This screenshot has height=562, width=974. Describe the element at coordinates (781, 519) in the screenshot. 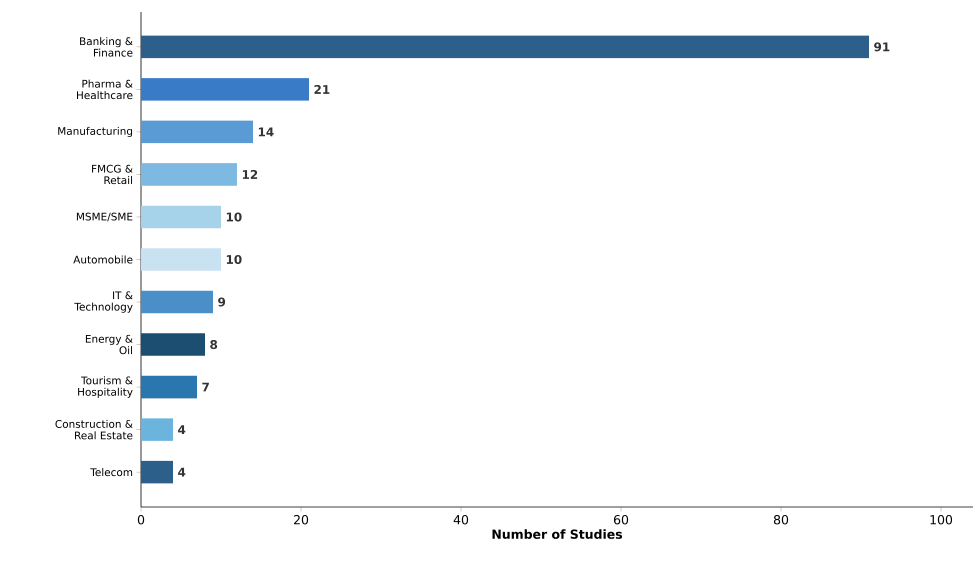

I see `x-tick-label: 80` at that location.